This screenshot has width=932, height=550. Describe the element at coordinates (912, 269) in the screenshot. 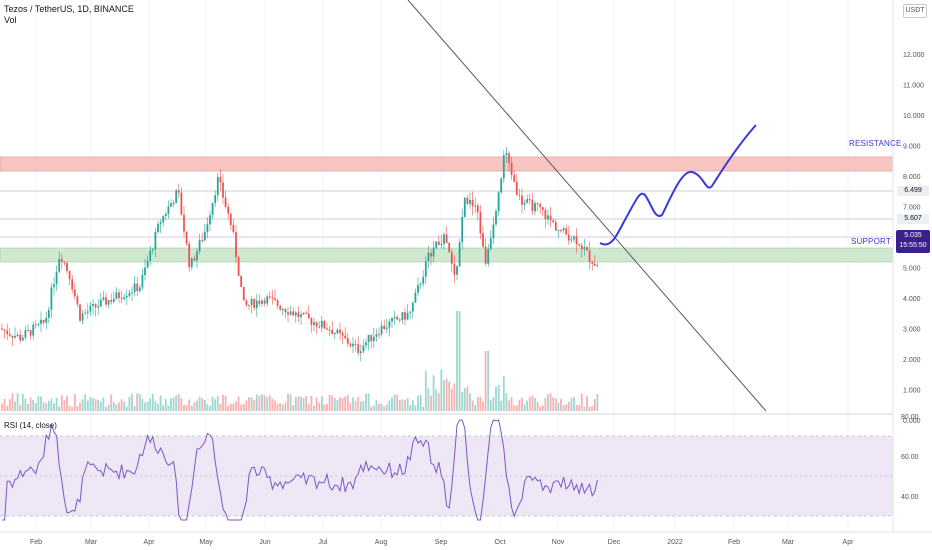

I see `price-tick-label: 5.000` at that location.